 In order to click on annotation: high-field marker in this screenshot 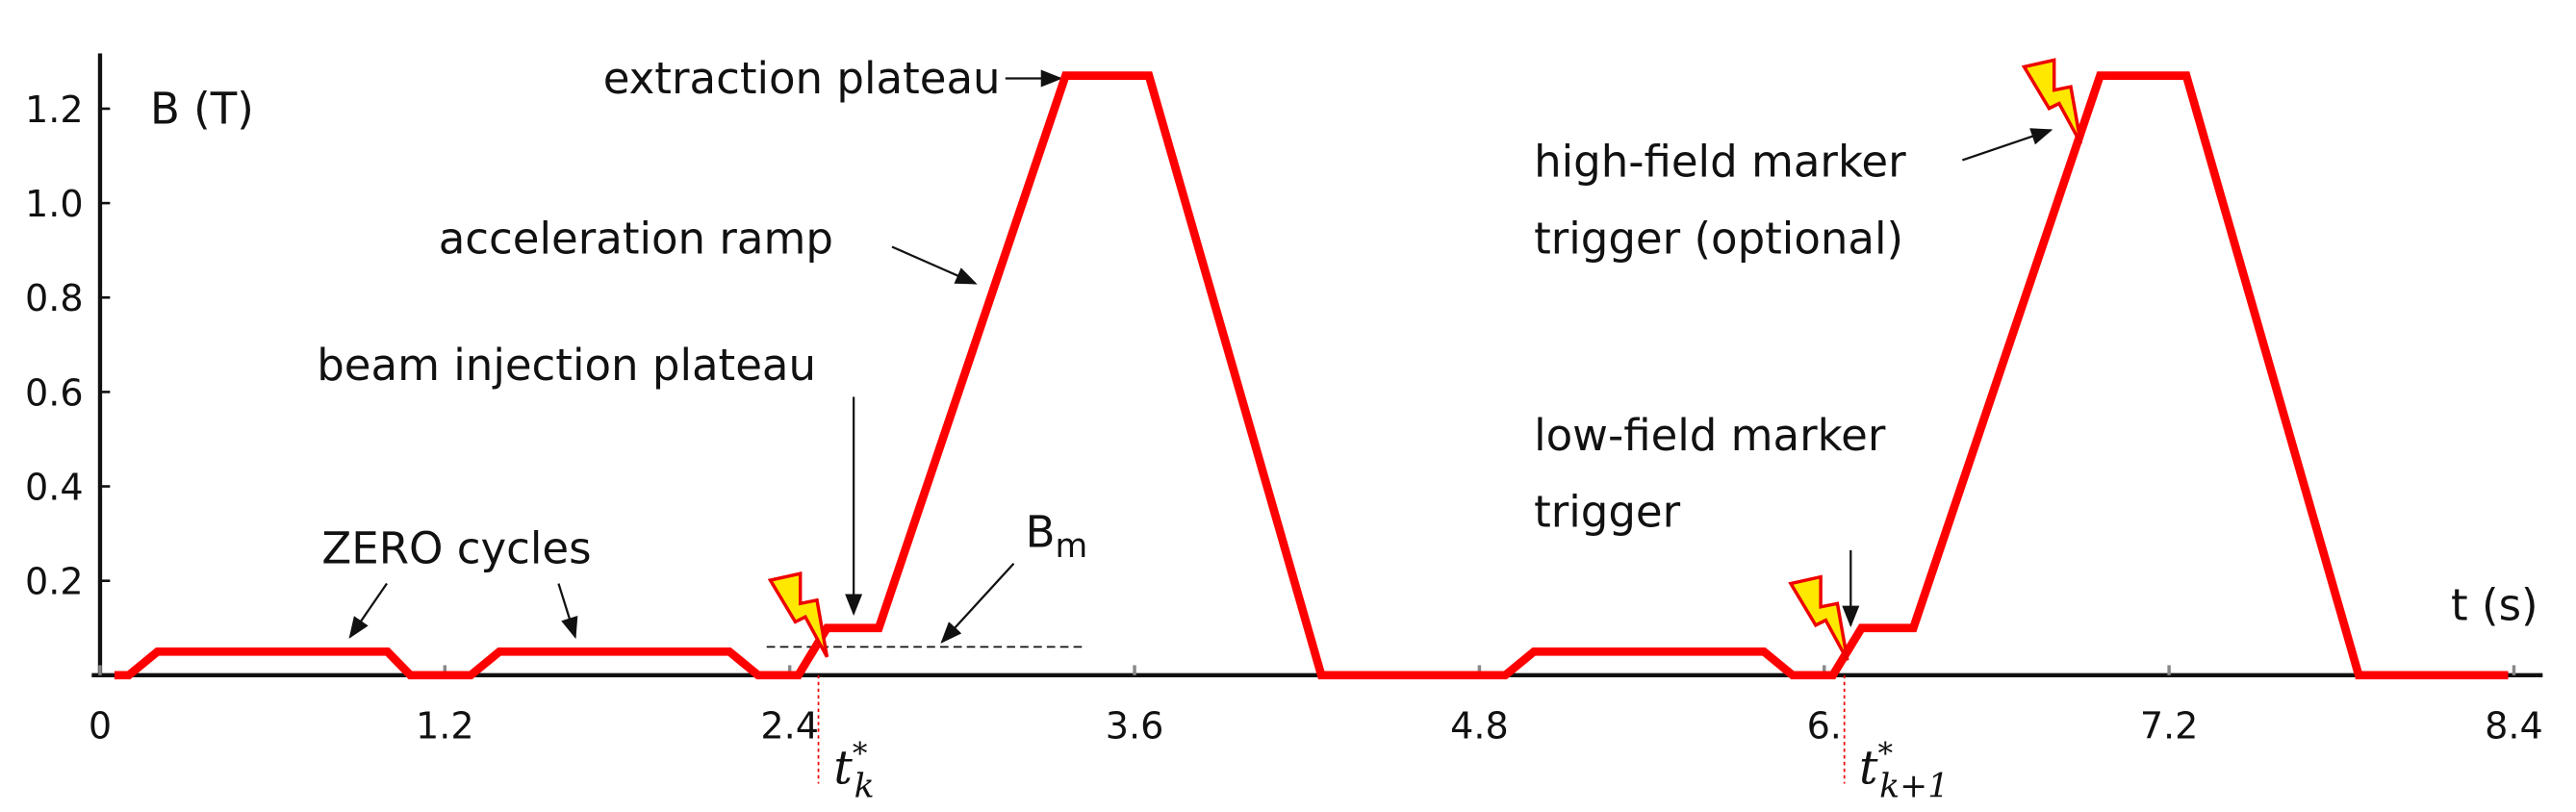, I will do `click(1720, 162)`.